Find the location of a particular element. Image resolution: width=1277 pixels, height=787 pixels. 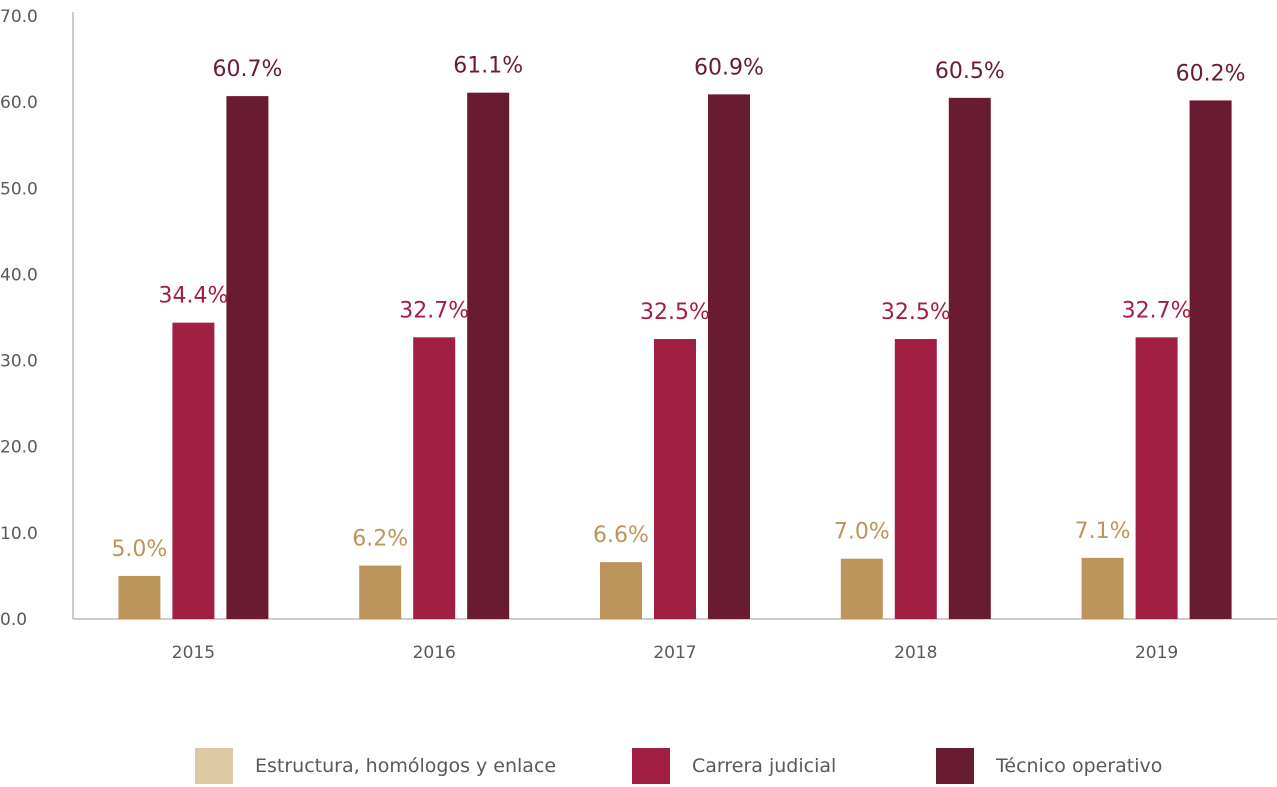

x-tick-label: 2018 is located at coordinates (915, 653).